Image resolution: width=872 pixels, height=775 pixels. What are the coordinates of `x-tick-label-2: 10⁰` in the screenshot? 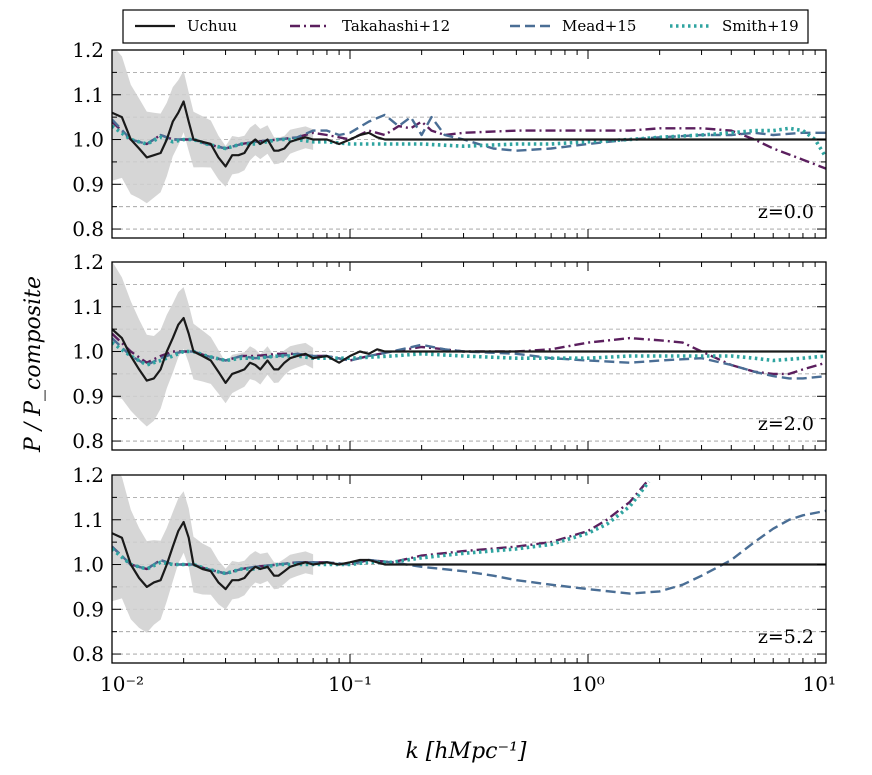 It's located at (587, 684).